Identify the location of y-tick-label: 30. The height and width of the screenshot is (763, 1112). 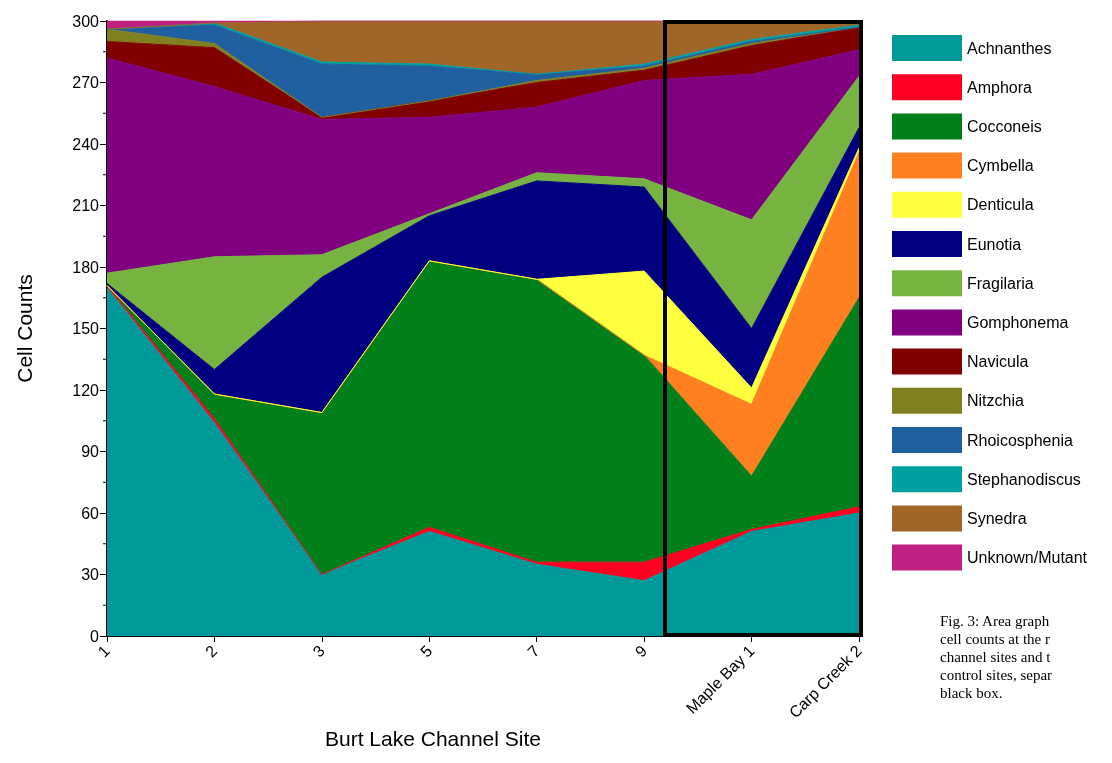
(90, 574).